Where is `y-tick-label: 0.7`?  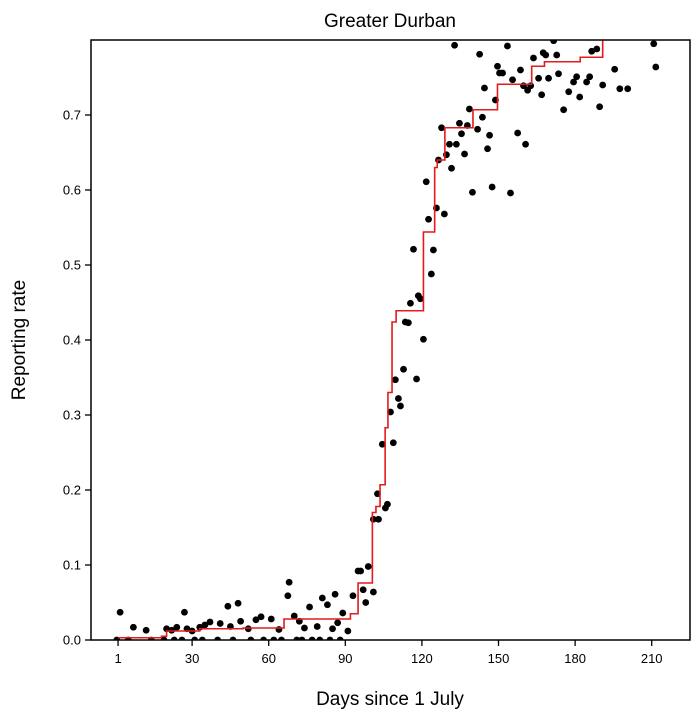
y-tick-label: 0.7 is located at coordinates (72, 115).